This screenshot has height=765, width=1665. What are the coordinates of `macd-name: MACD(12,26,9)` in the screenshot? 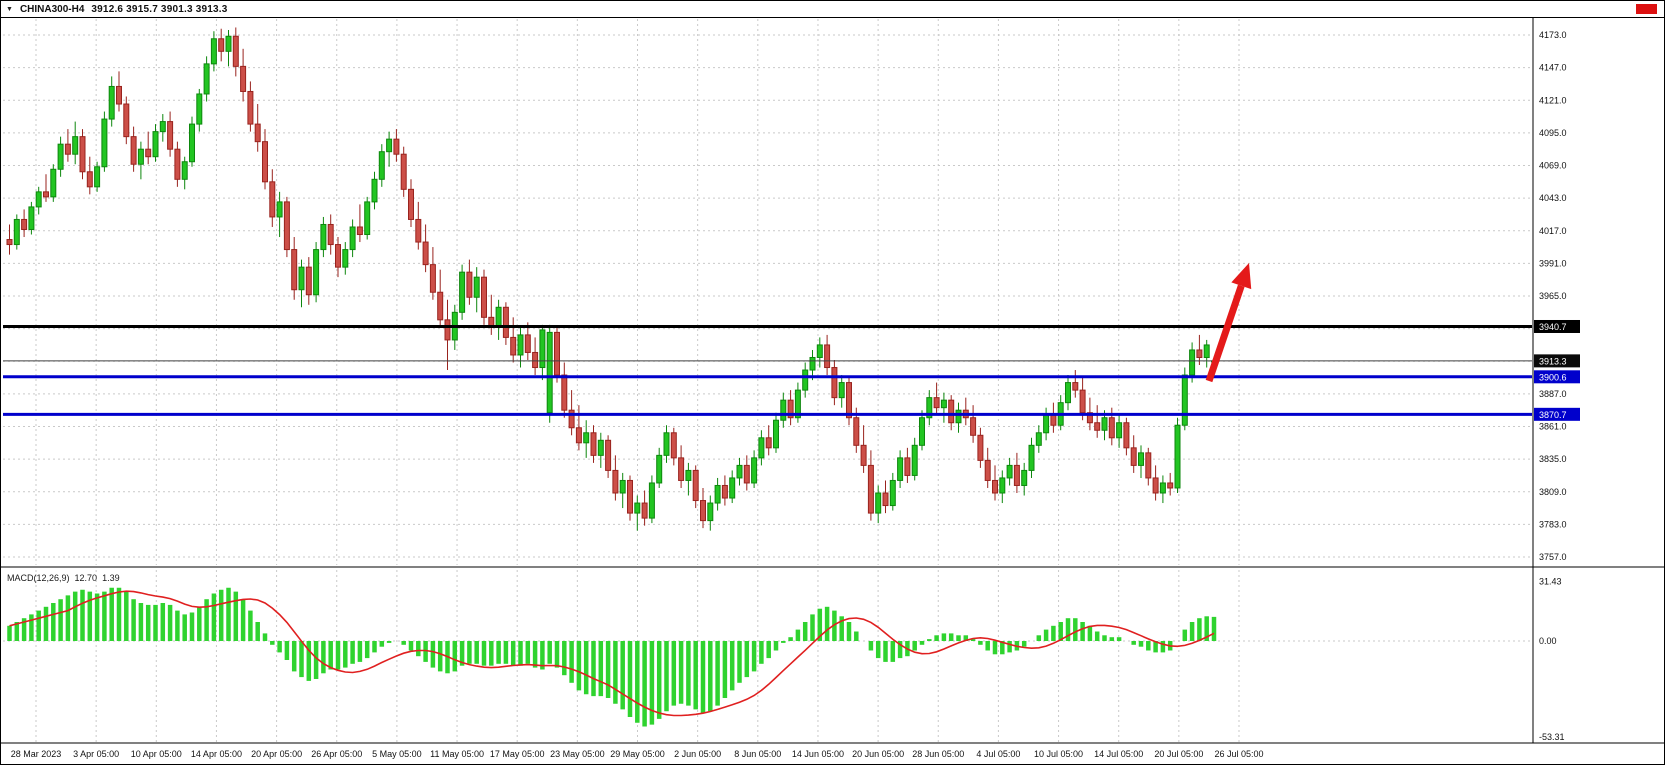 It's located at (38, 578).